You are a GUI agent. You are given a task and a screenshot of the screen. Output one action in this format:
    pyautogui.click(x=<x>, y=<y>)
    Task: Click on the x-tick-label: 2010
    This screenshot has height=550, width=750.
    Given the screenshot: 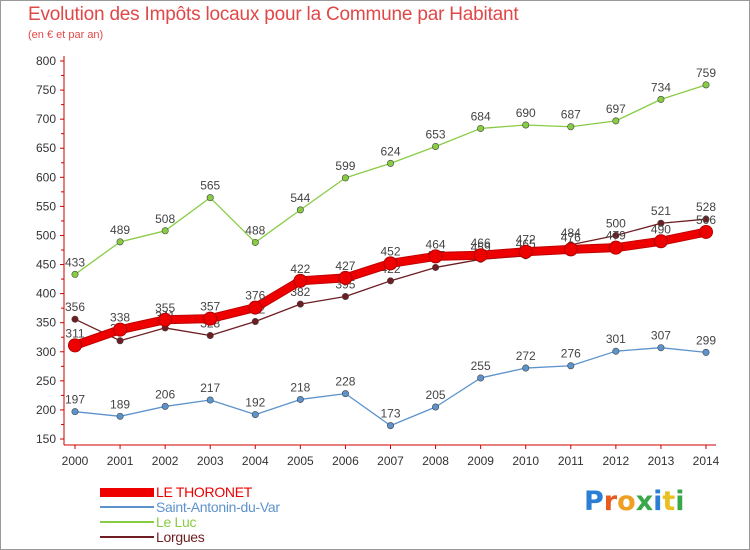 What is the action you would take?
    pyautogui.click(x=525, y=461)
    